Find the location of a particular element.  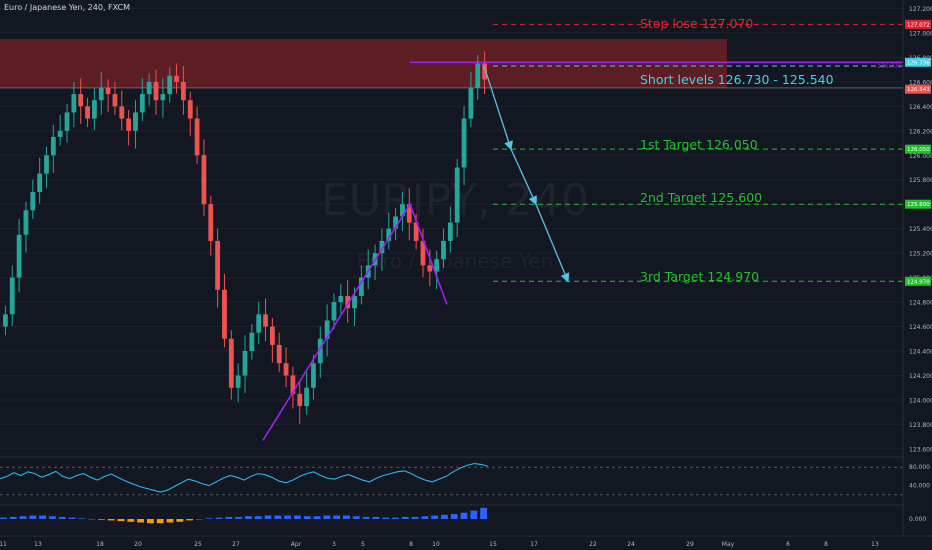

time-tick-label: 6 is located at coordinates (788, 544).